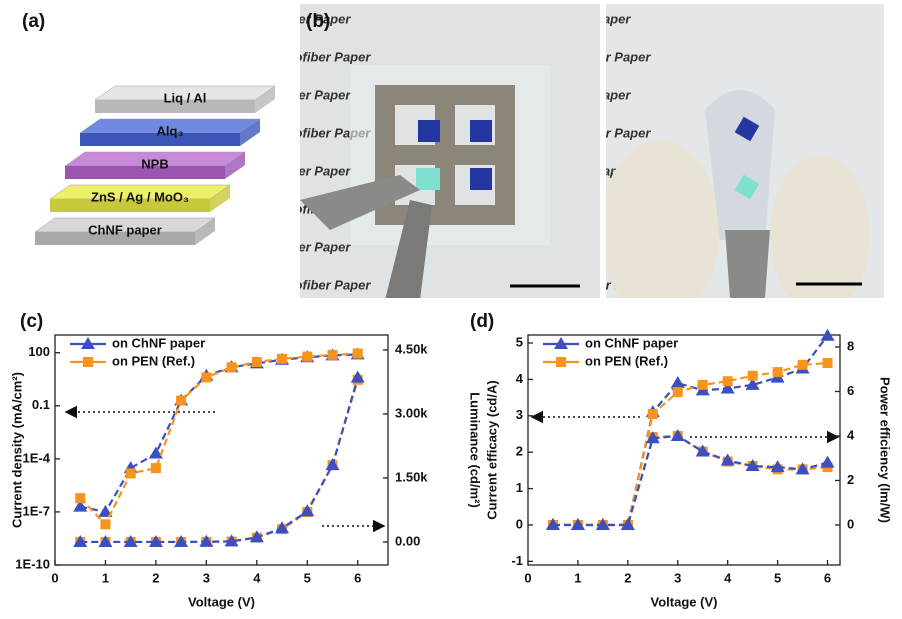 Image resolution: width=902 pixels, height=619 pixels. Describe the element at coordinates (31, 321) in the screenshot. I see `panel-label: (c)` at that location.